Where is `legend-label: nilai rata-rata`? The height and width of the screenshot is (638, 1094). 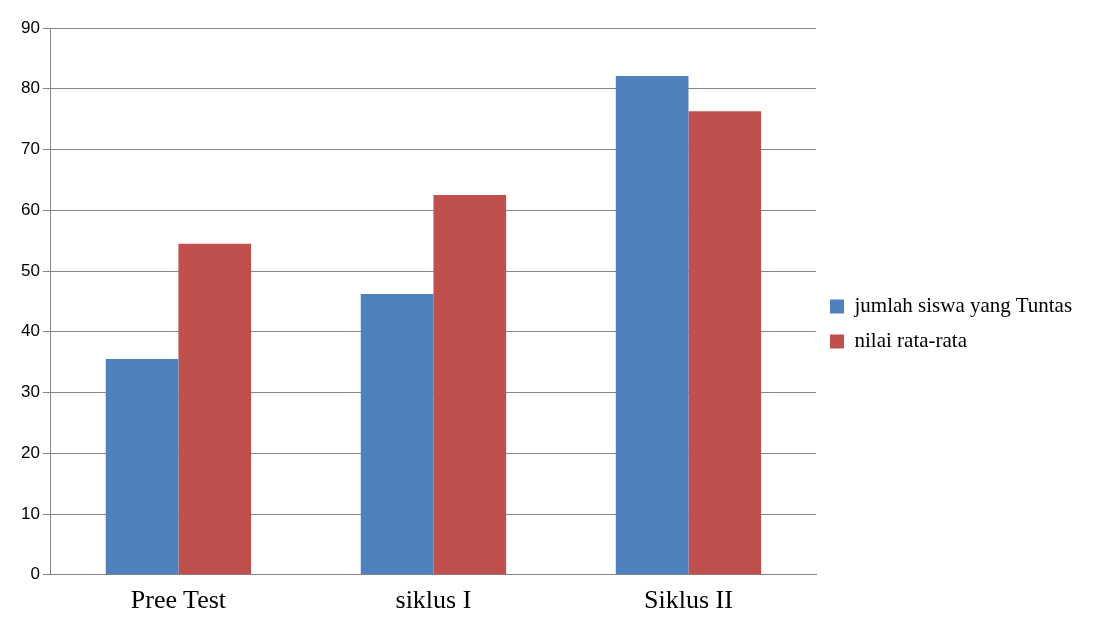 legend-label: nilai rata-rata is located at coordinates (911, 340).